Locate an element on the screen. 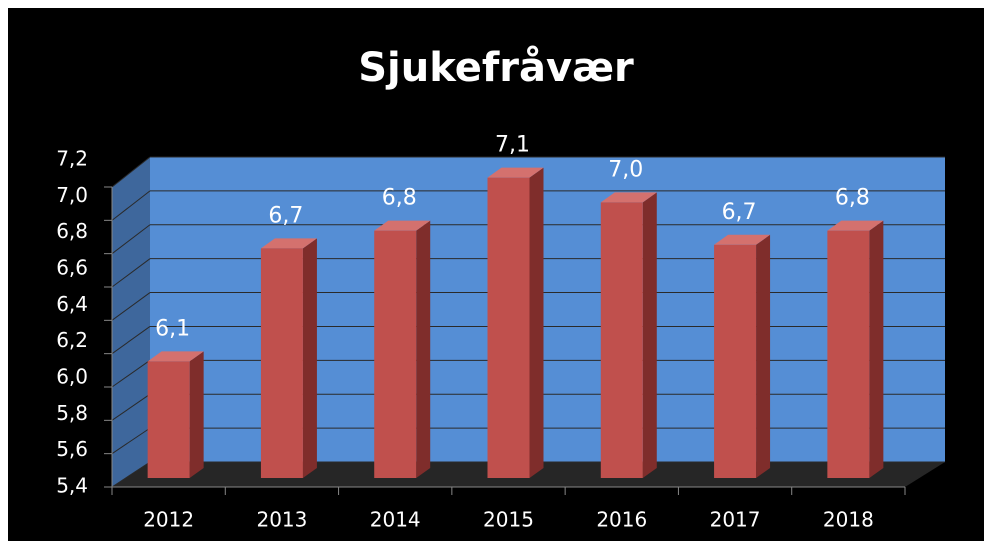  x-tick-label: 2015 is located at coordinates (508, 520).